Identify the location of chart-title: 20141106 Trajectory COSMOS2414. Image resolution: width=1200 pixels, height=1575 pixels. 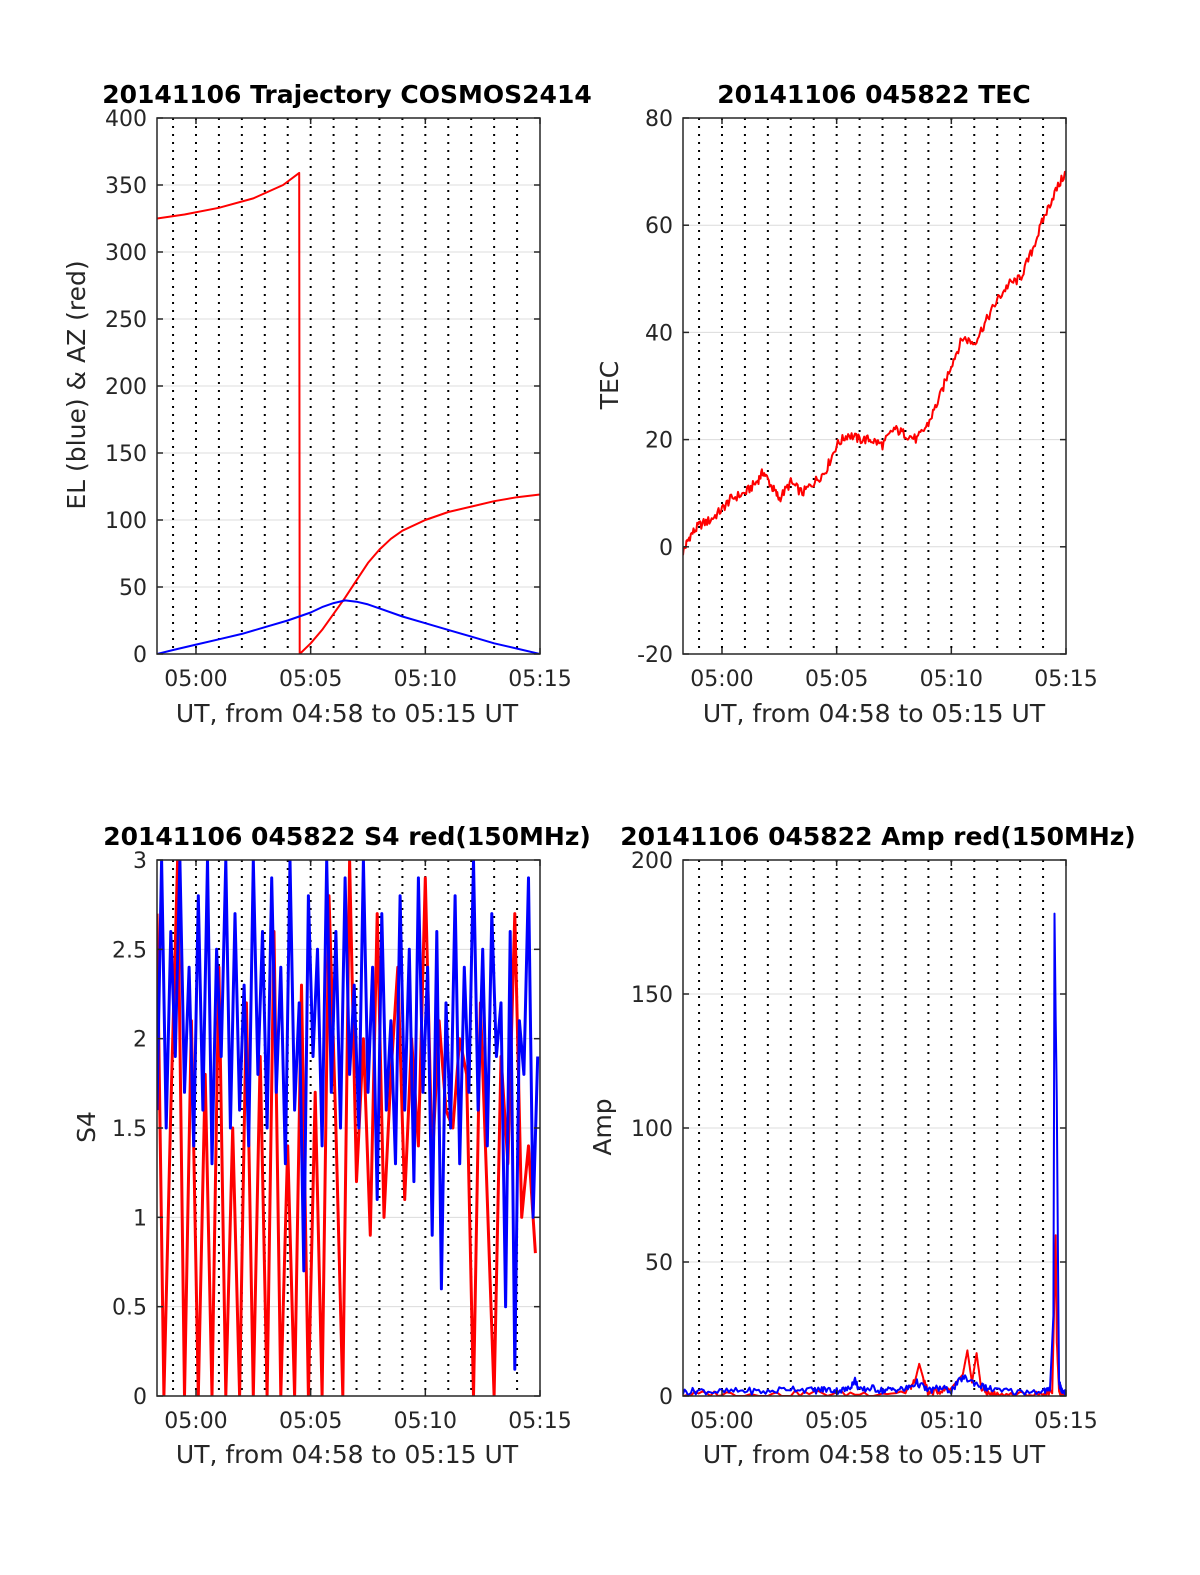
(347, 94).